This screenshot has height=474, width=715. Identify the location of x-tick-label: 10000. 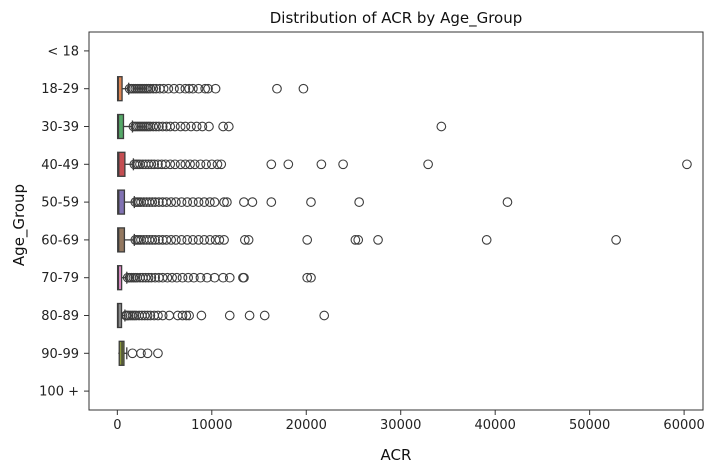
(211, 425).